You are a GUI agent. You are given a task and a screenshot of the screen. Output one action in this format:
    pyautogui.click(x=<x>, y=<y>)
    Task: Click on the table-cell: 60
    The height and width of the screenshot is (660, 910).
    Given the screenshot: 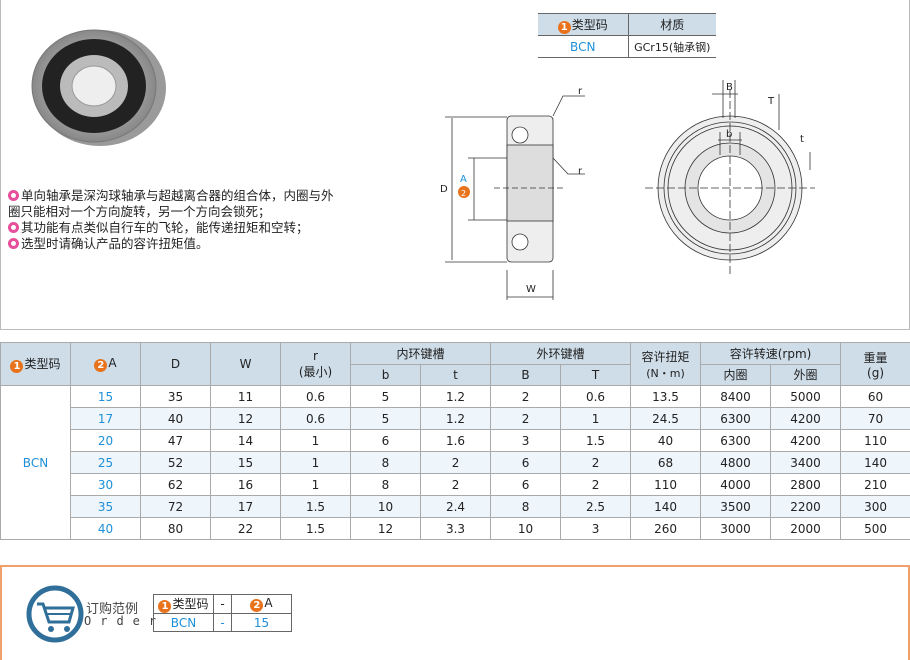 What is the action you would take?
    pyautogui.click(x=875, y=396)
    